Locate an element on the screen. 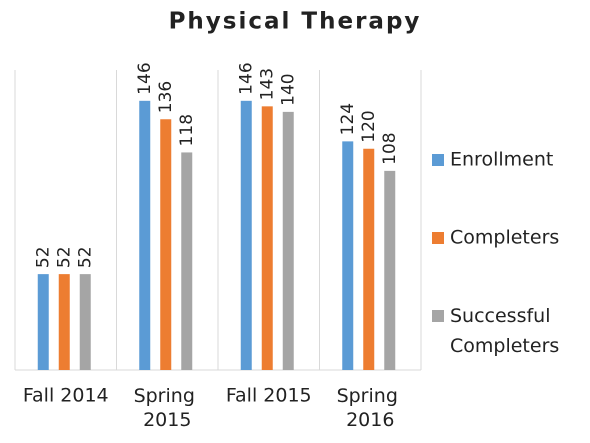 The image size is (590, 443). value-label: 108 is located at coordinates (390, 148).